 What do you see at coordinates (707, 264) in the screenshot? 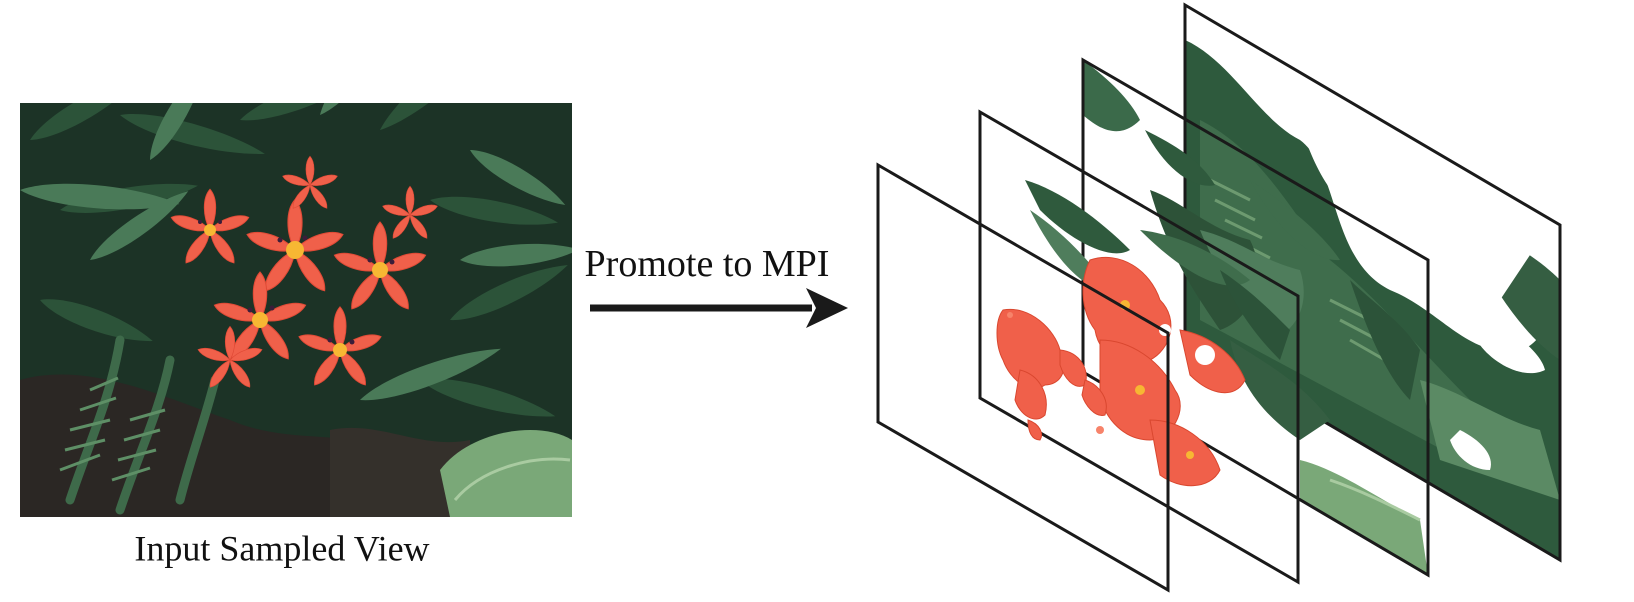
I see `arrow-label: Promote to MPI` at bounding box center [707, 264].